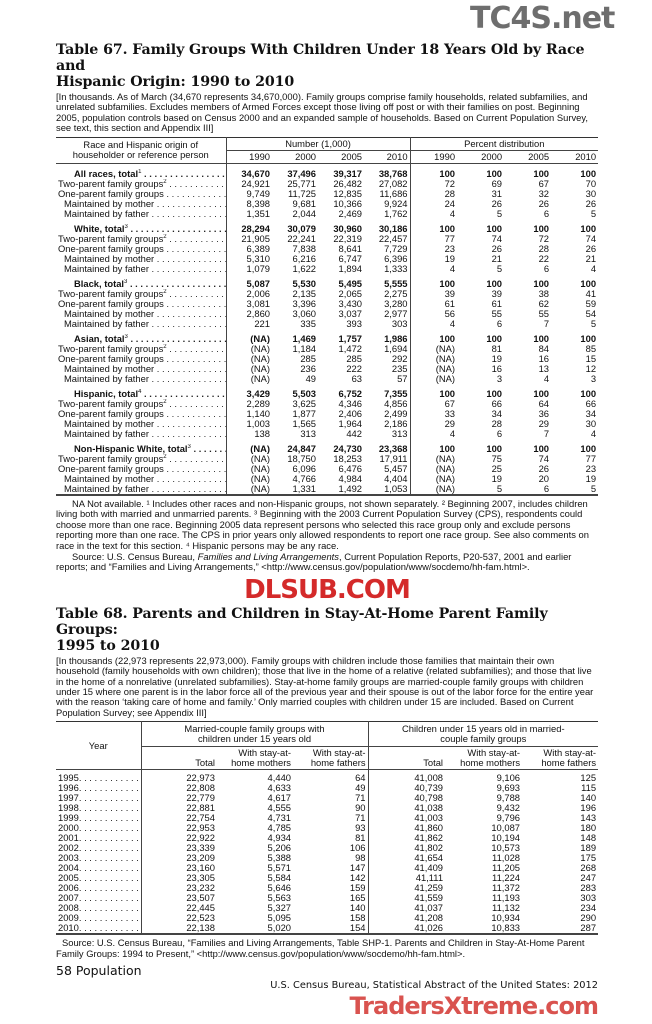 The height and width of the screenshot is (1024, 652). Describe the element at coordinates (304, 268) in the screenshot. I see `value-cell: 1,622` at that location.